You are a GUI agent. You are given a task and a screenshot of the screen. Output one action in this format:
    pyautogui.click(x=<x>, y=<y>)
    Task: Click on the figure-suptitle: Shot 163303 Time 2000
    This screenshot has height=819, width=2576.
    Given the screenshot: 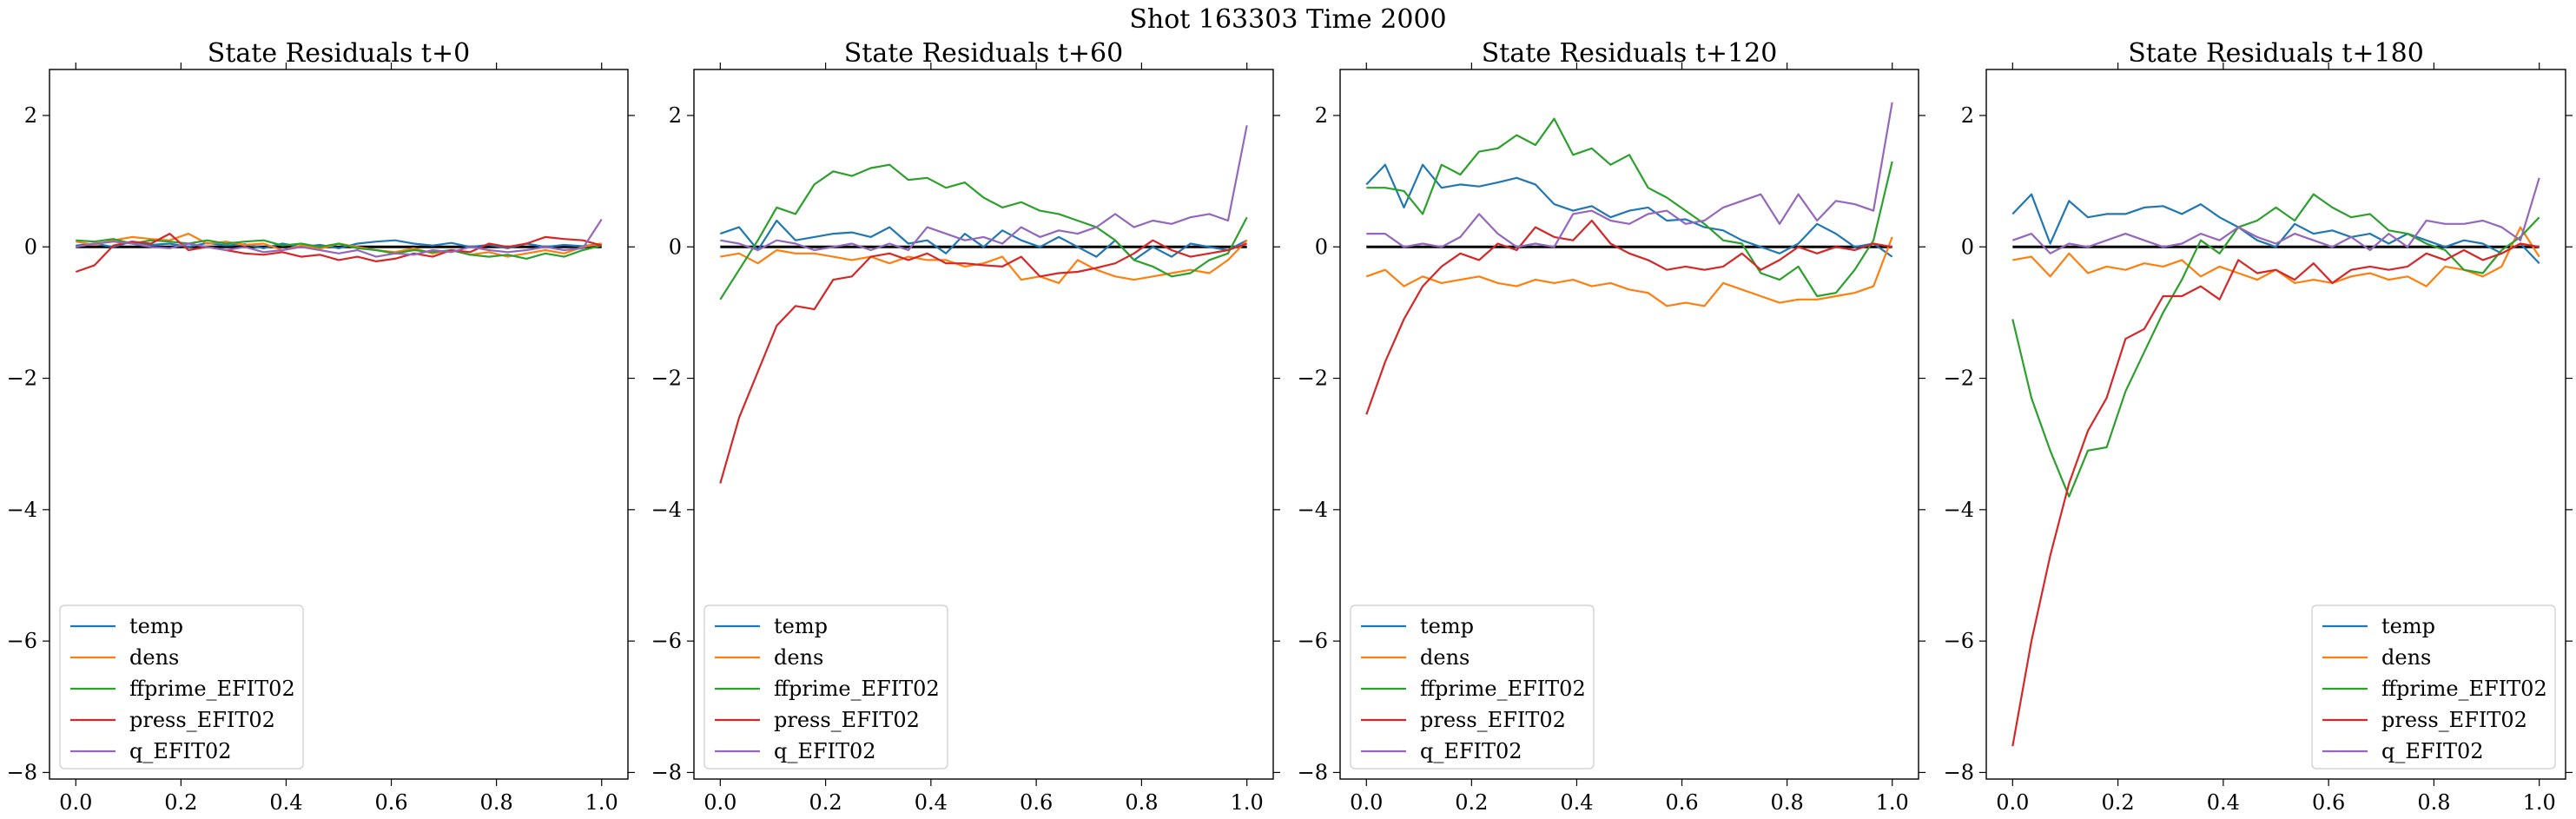 What is the action you would take?
    pyautogui.click(x=1287, y=19)
    